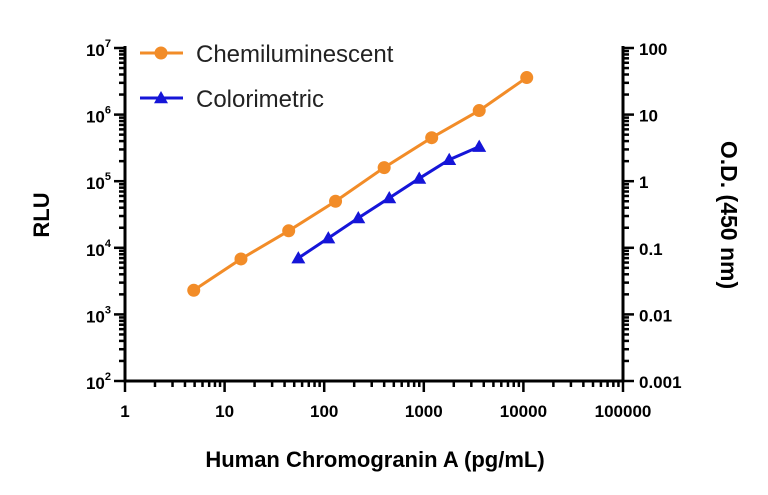  I want to click on legend: Chemiluminescent Colorimetric, so click(267, 77).